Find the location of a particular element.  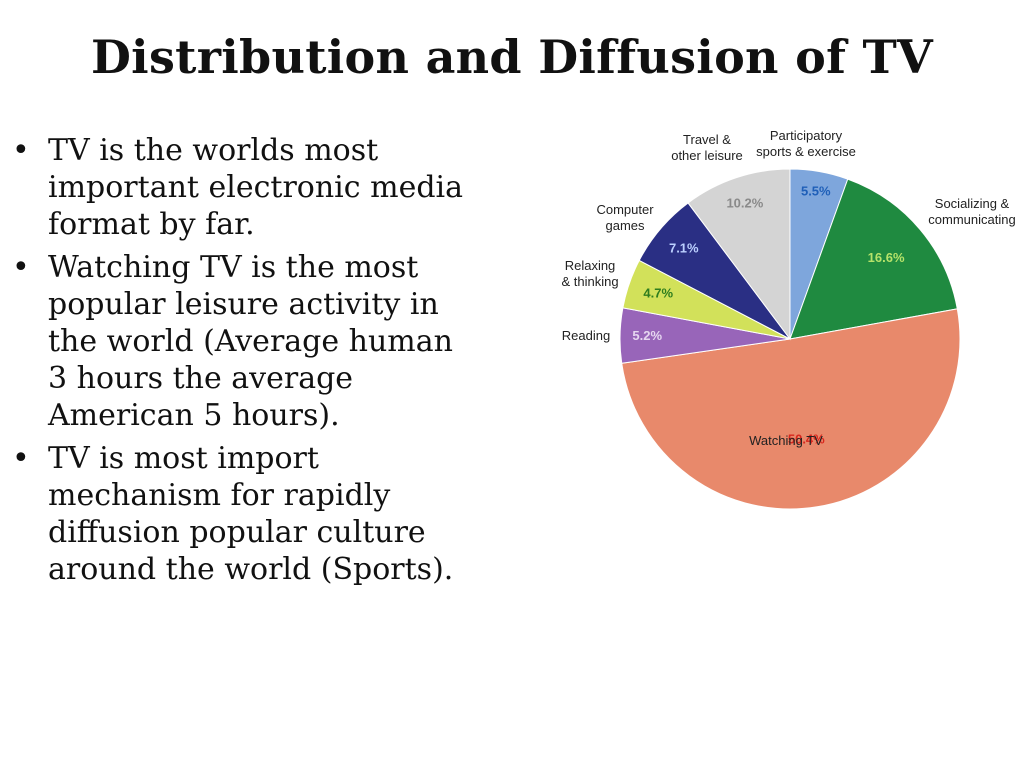

bullet-line: around the world (Sports). is located at coordinates (251, 569).